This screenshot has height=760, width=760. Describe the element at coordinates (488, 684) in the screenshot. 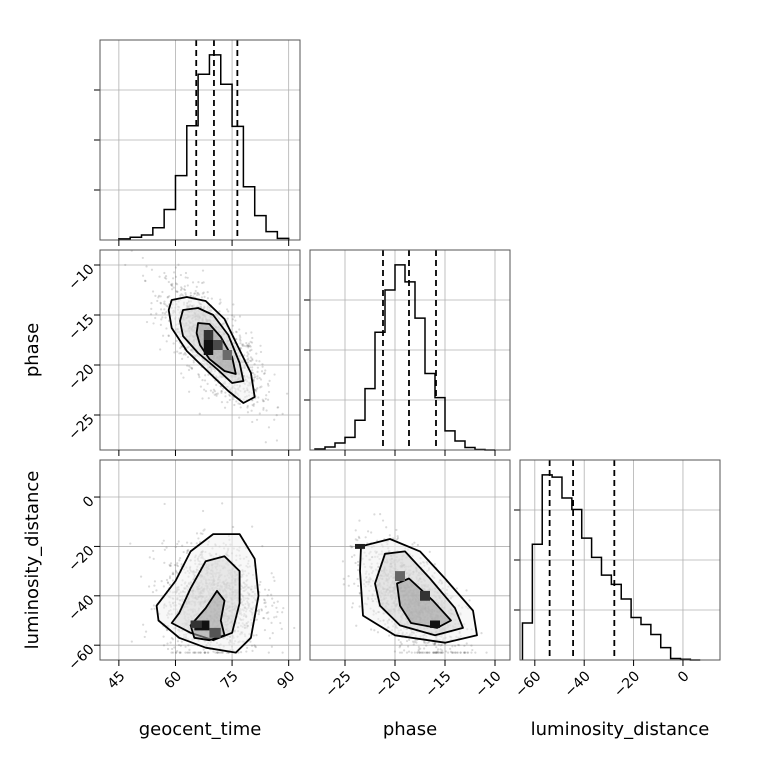

I see `x-tick-label: −10` at that location.